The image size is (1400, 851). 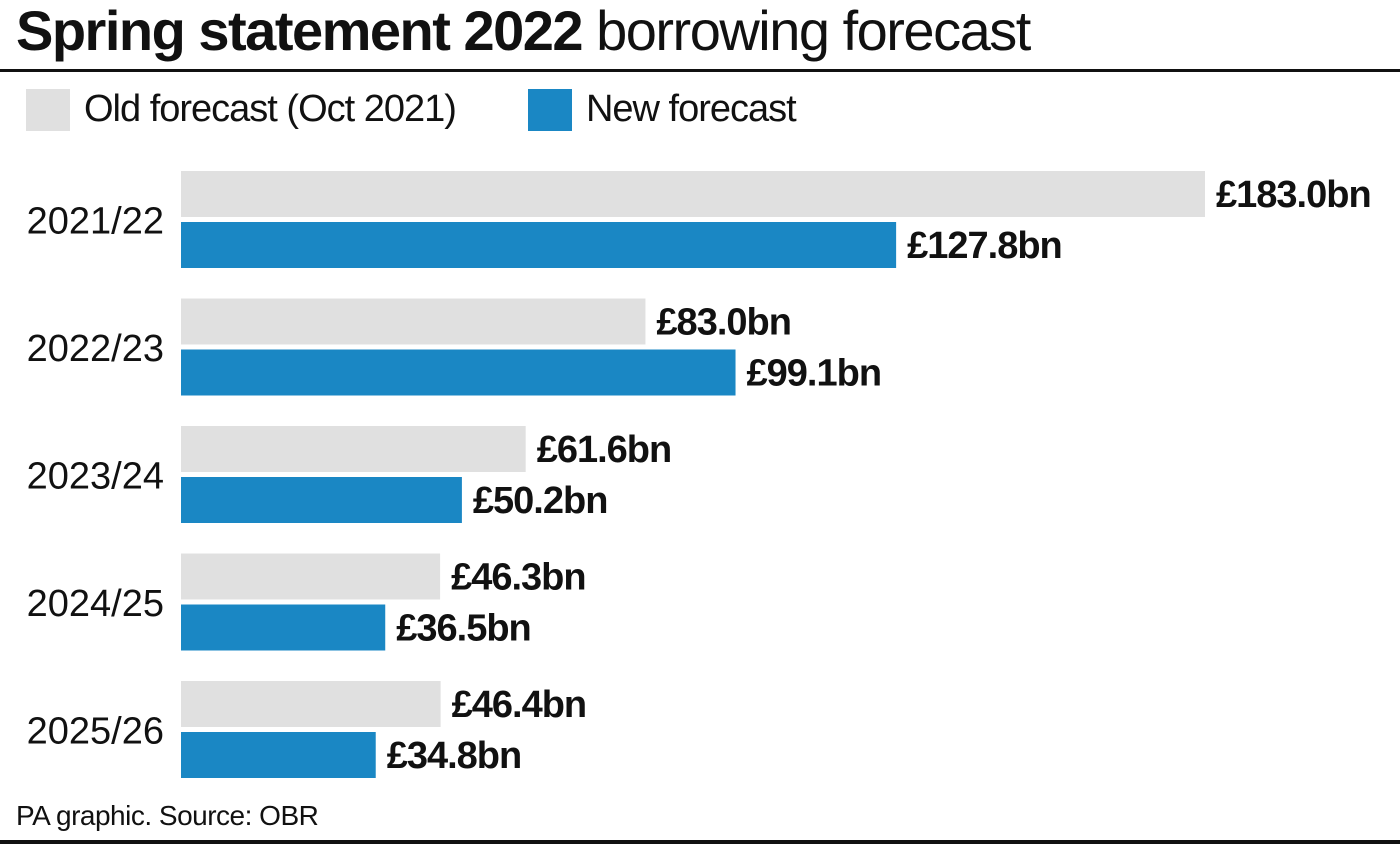 I want to click on value-label-new: £36.5bn, so click(x=463, y=629).